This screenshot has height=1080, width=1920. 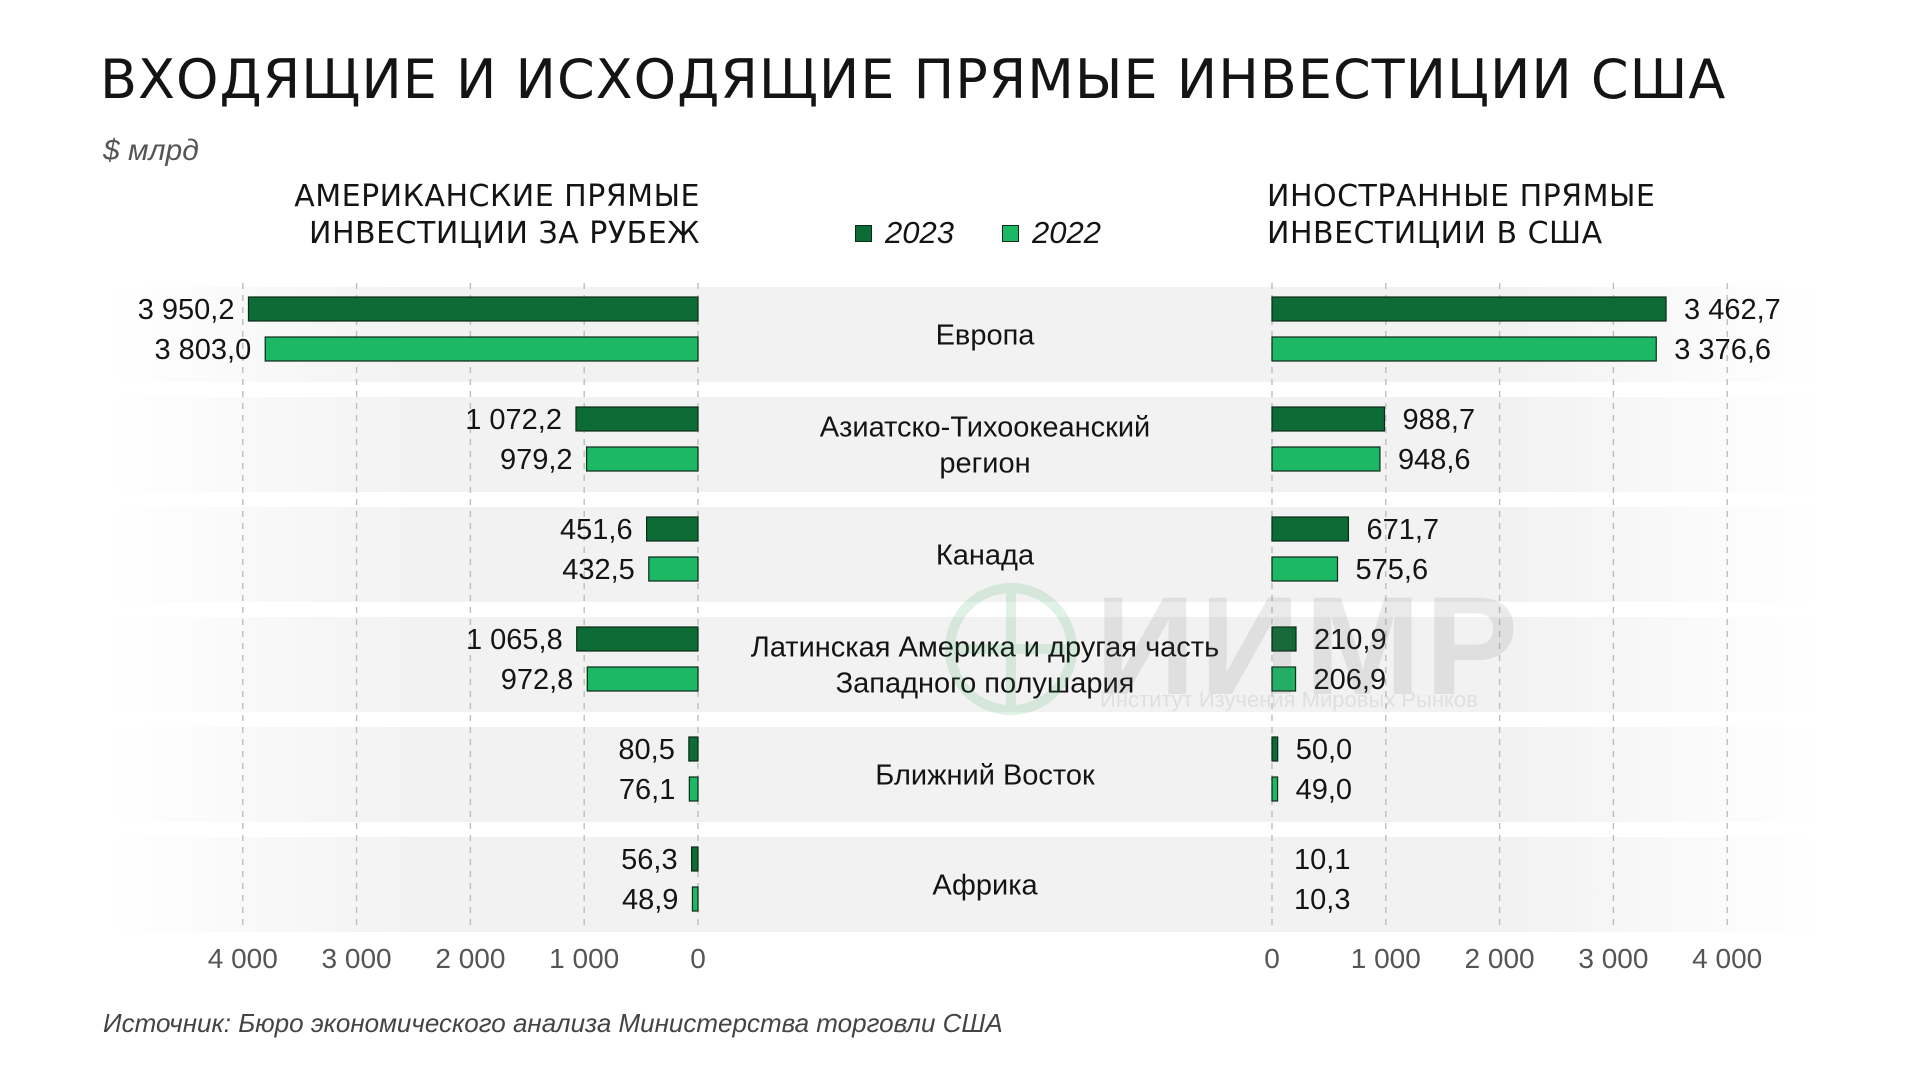 What do you see at coordinates (985, 886) in the screenshot?
I see `category-label: Африка` at bounding box center [985, 886].